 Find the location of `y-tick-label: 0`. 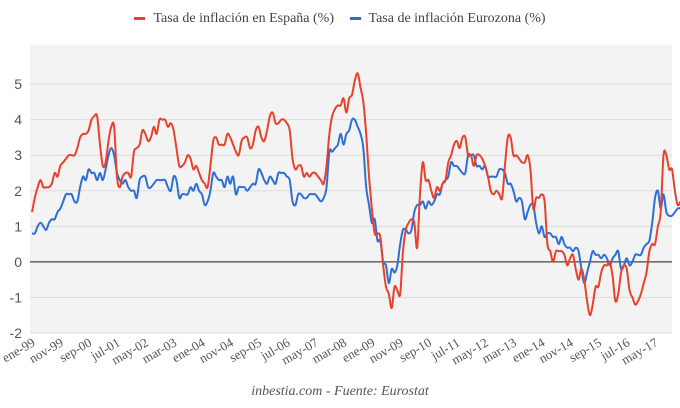

y-tick-label: 0 is located at coordinates (18, 262).